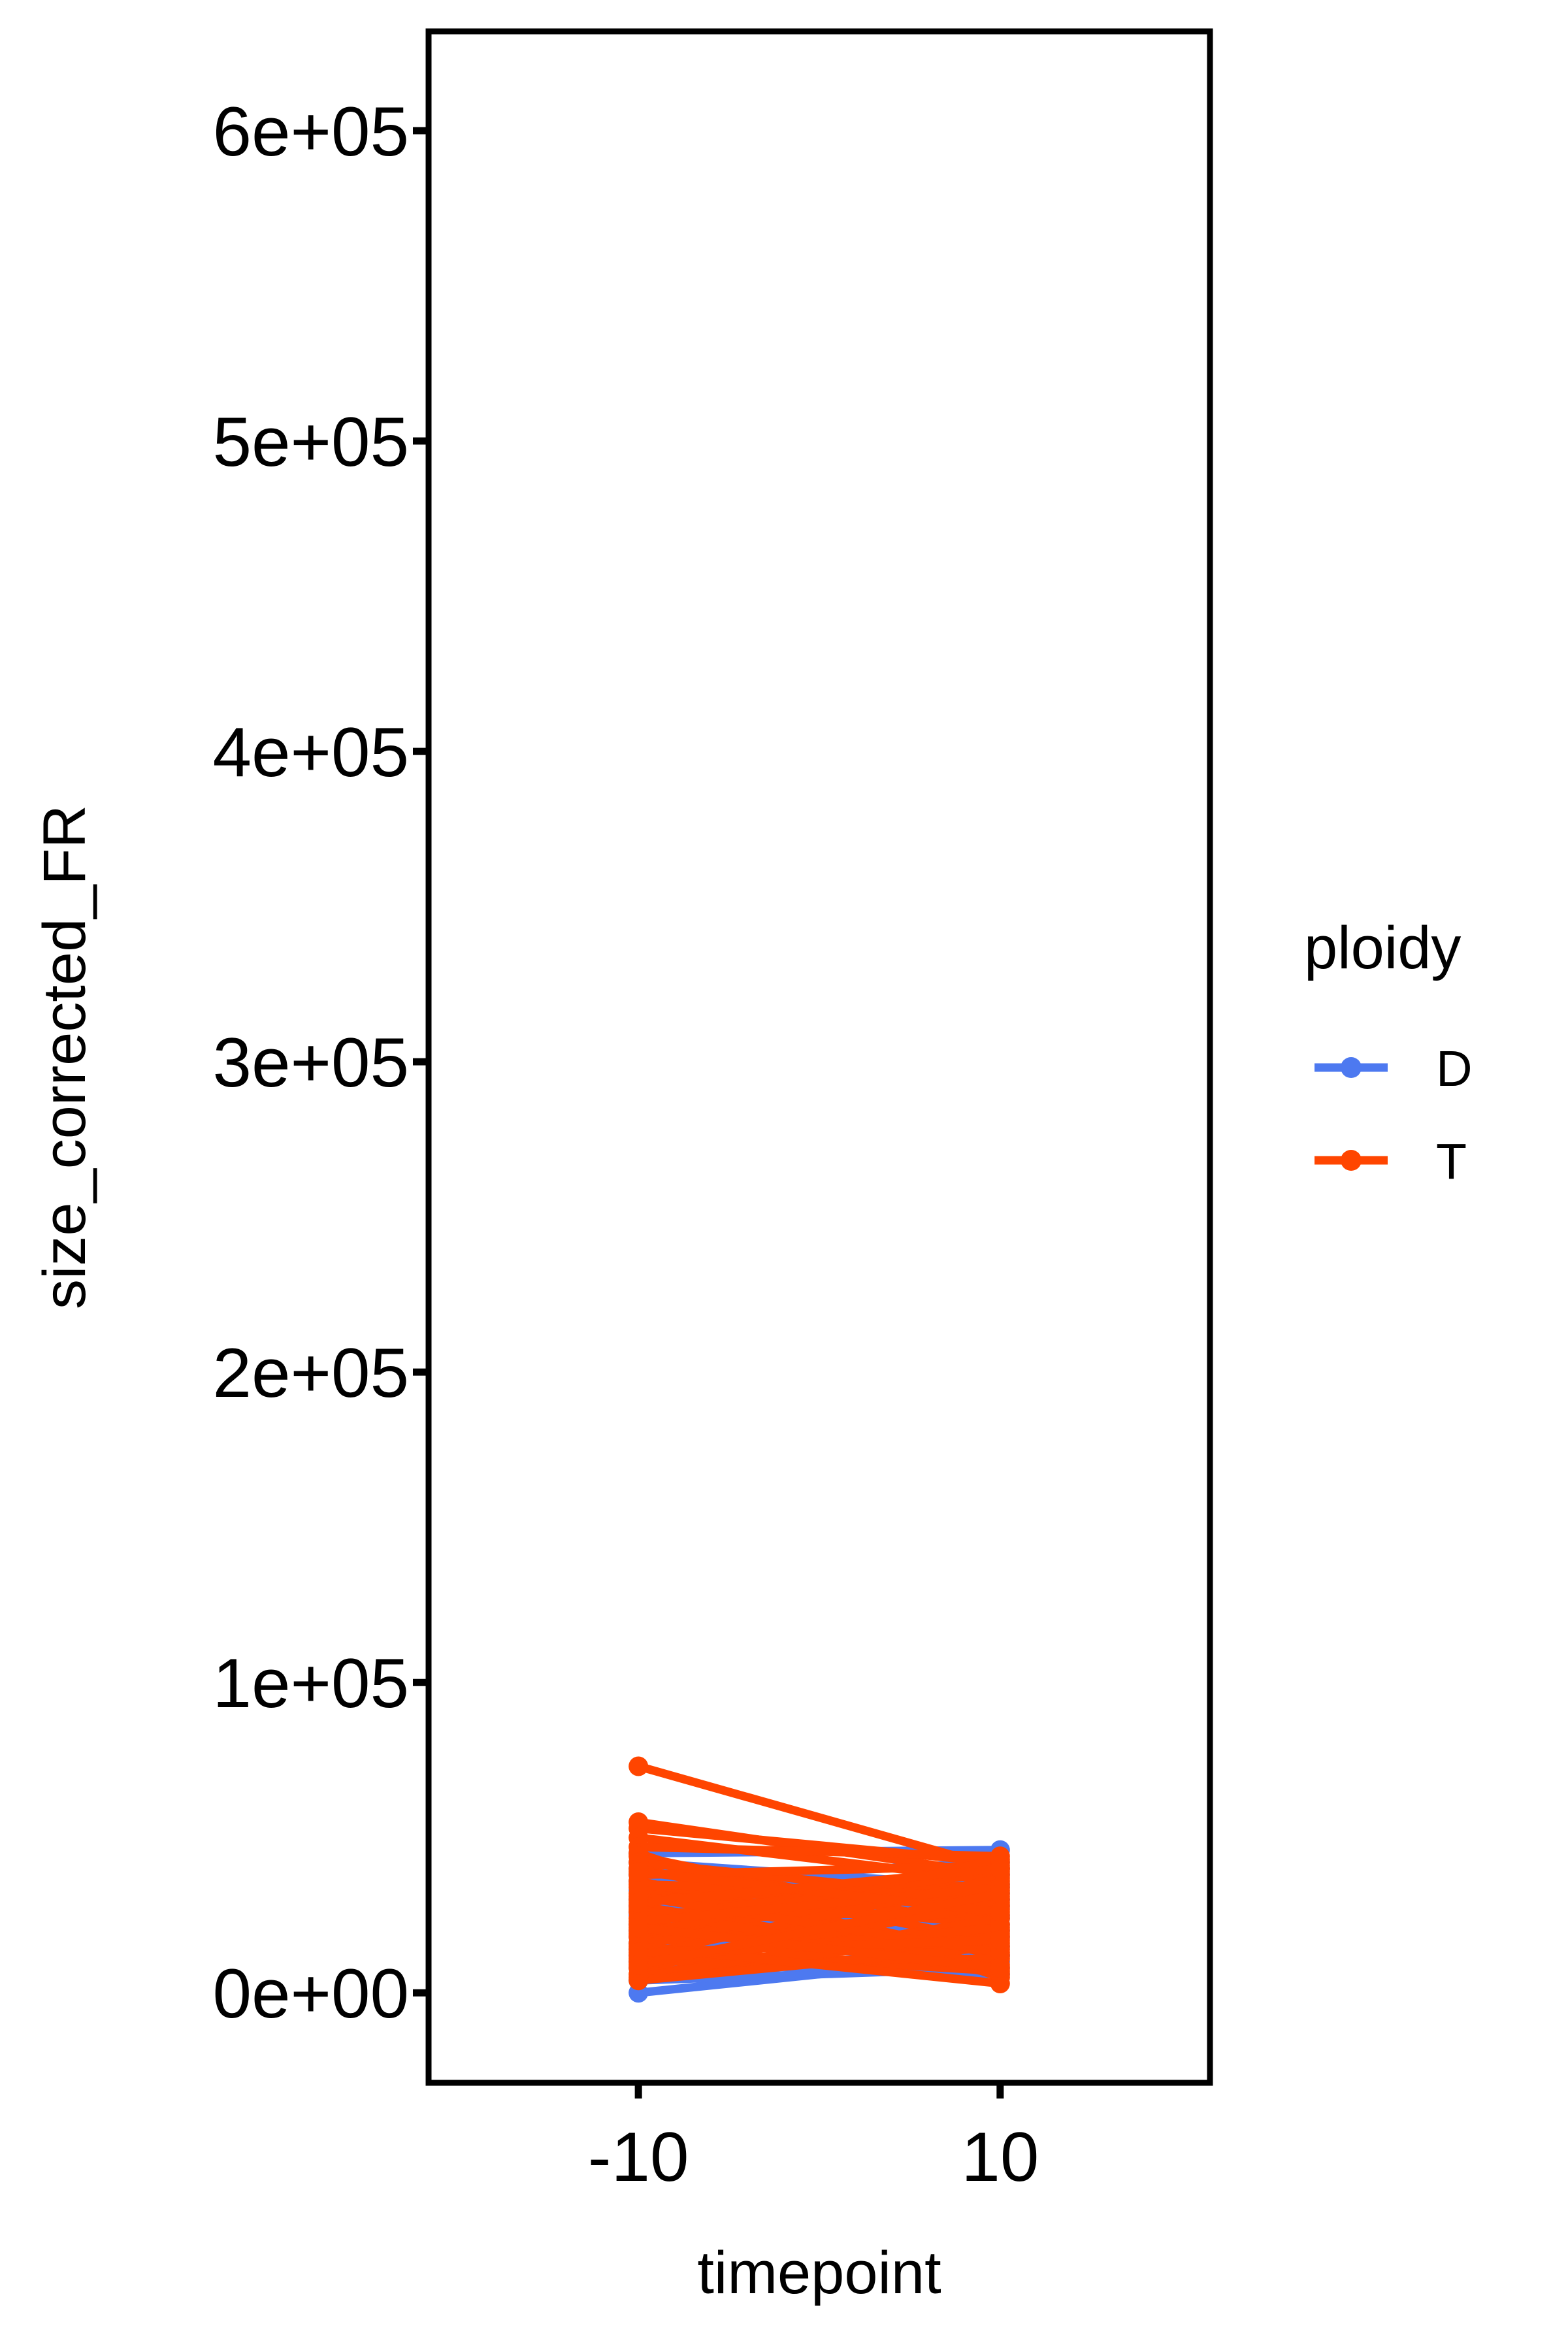 The width and height of the screenshot is (1568, 2352). I want to click on y-axis-ticks: 0e+00 1e+05 2e+05 3e+05 4e+05 5e+05 6e+05, so click(320, 1062).